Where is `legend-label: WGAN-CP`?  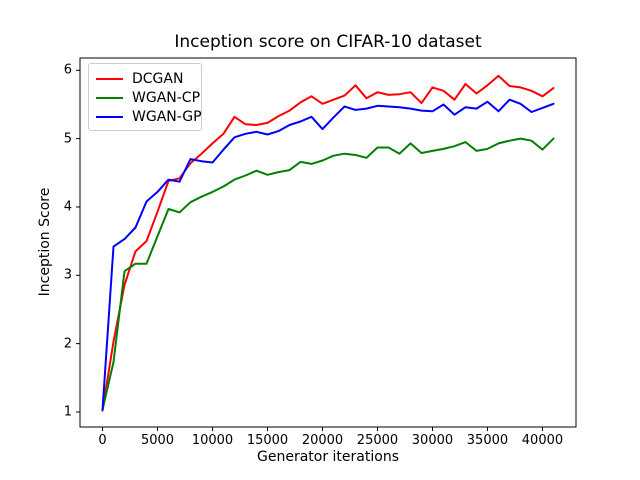 legend-label: WGAN-CP is located at coordinates (166, 97).